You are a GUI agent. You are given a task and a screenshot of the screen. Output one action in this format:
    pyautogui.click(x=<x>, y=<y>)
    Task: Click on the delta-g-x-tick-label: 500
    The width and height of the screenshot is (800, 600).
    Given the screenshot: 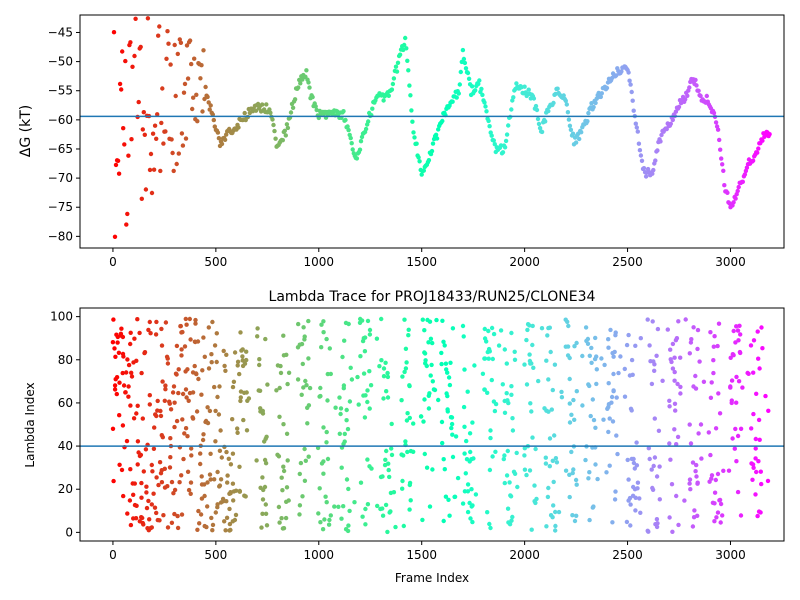 What is the action you would take?
    pyautogui.click(x=215, y=262)
    